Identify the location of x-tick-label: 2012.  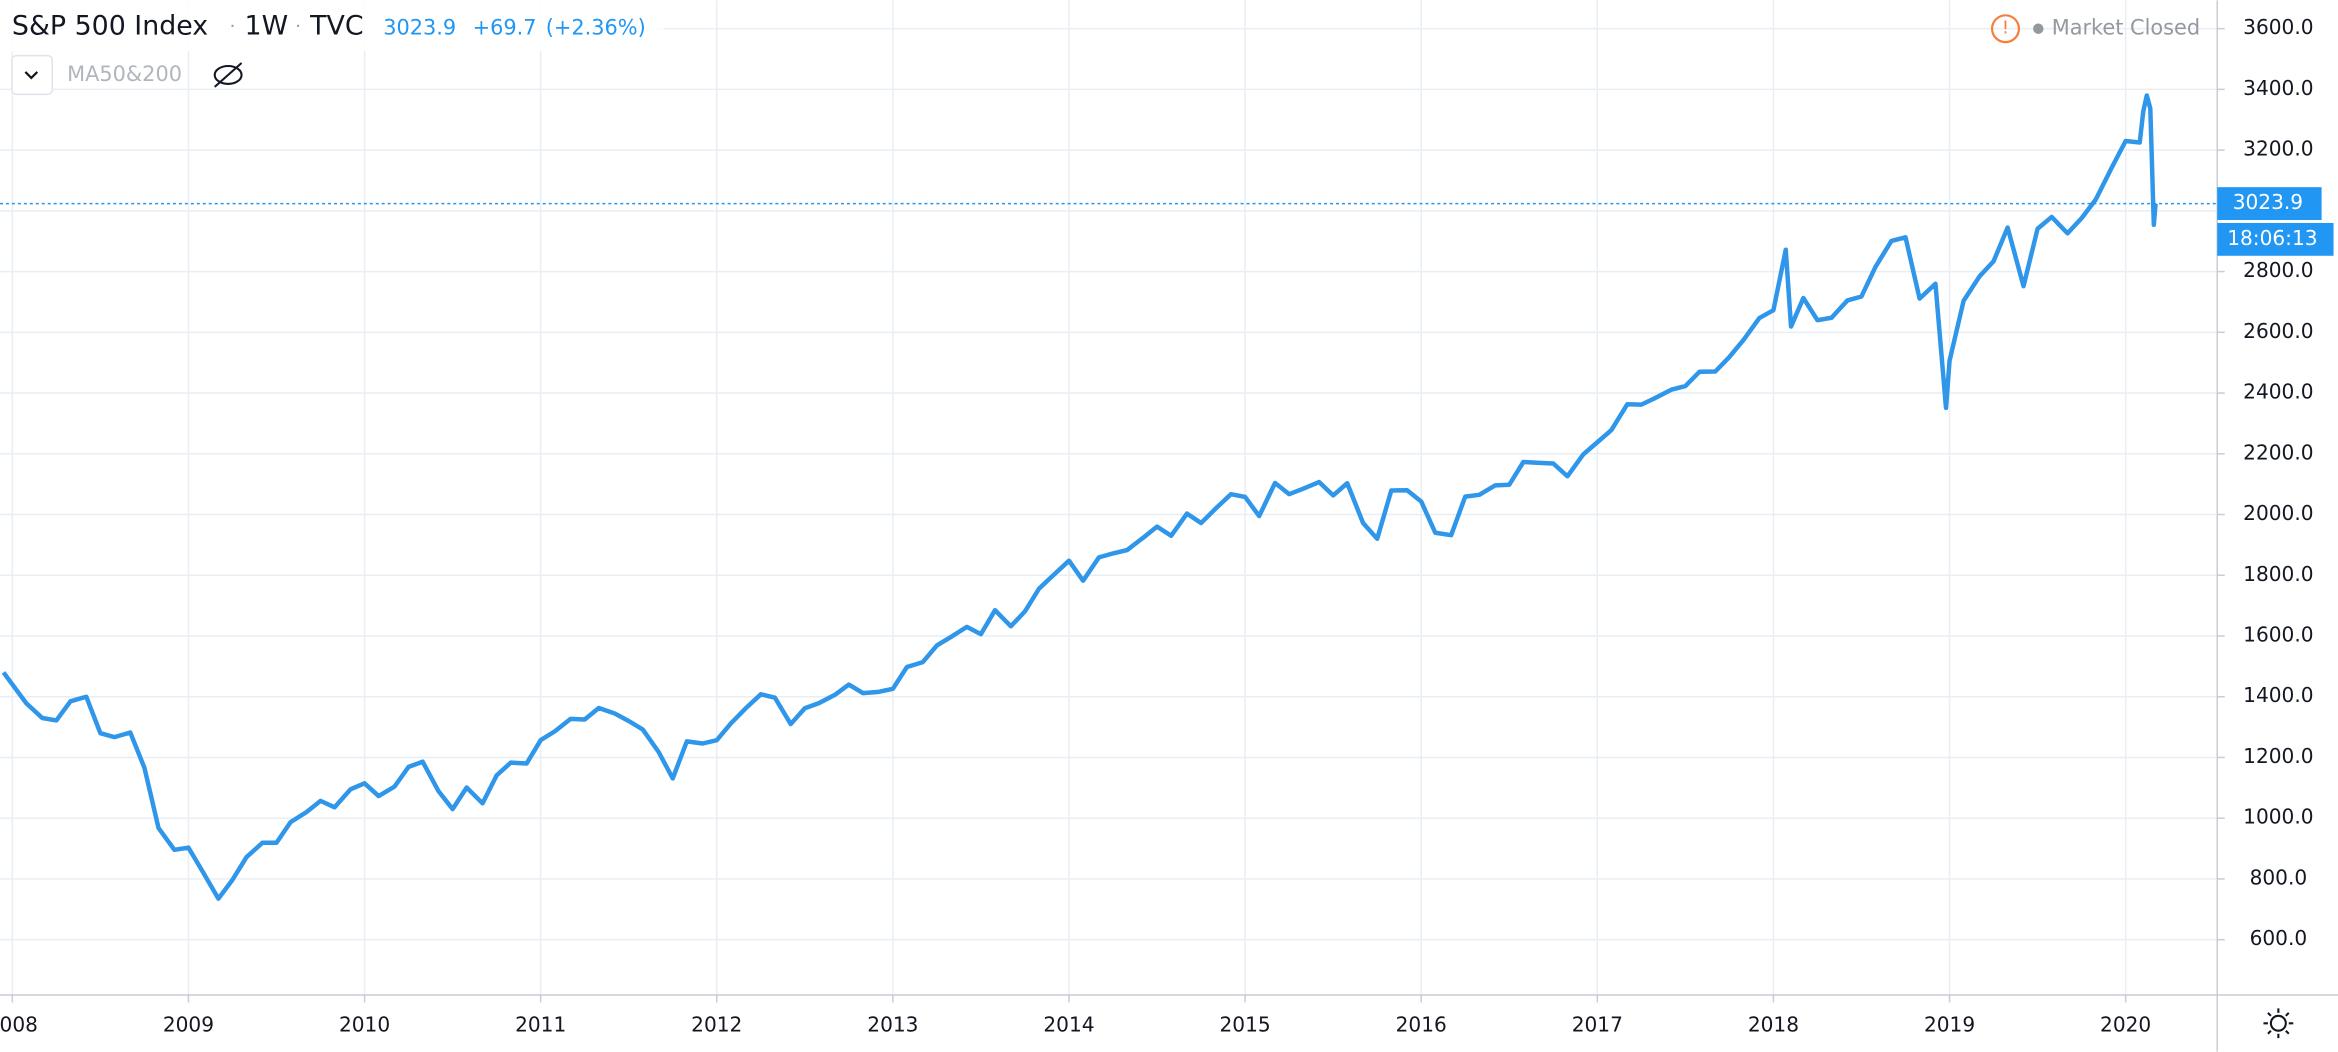
(716, 1025).